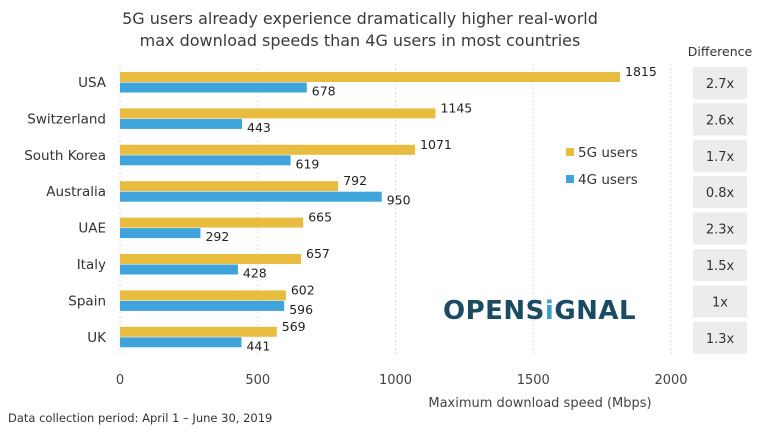 This screenshot has height=439, width=780. I want to click on difference-value: 2.7x, so click(720, 84).